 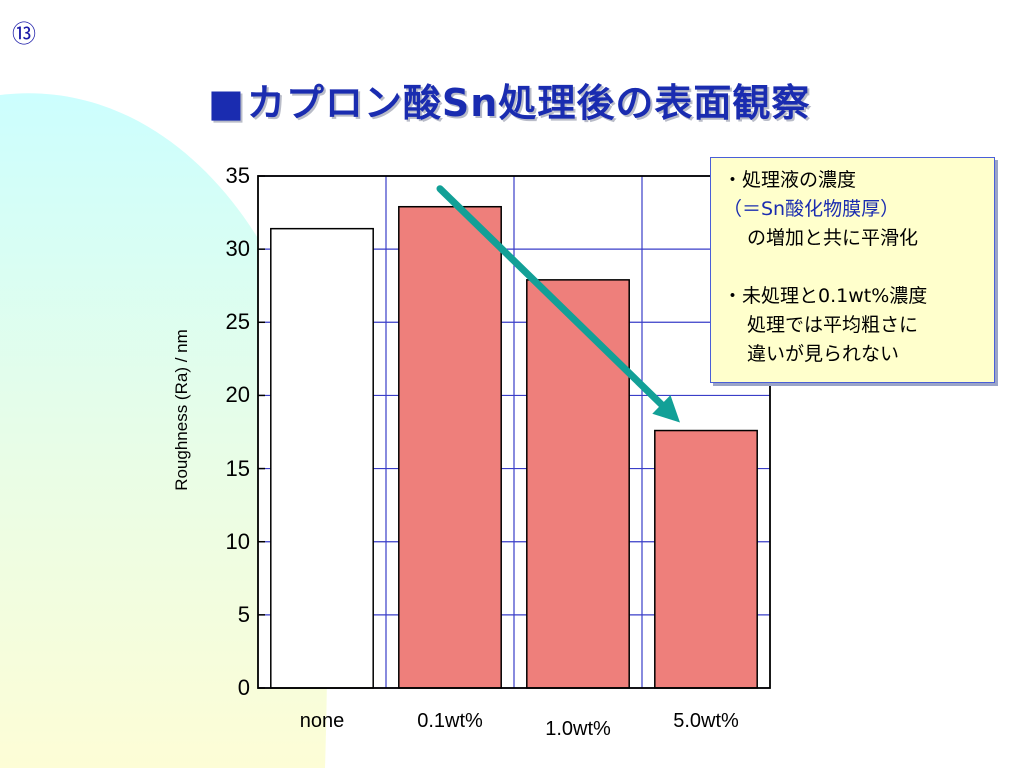 What do you see at coordinates (790, 180) in the screenshot?
I see `note-line: ・処理液の濃度` at bounding box center [790, 180].